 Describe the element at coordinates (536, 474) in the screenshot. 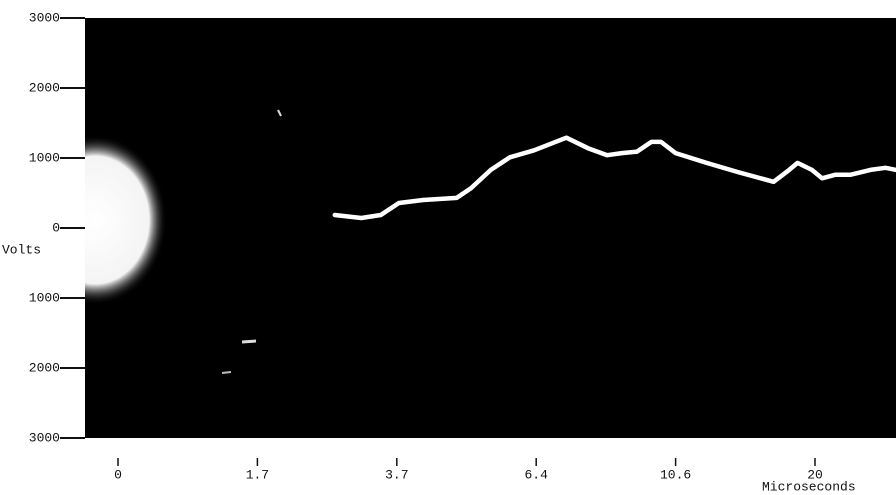

I see `x-tick-label: 6.4` at that location.